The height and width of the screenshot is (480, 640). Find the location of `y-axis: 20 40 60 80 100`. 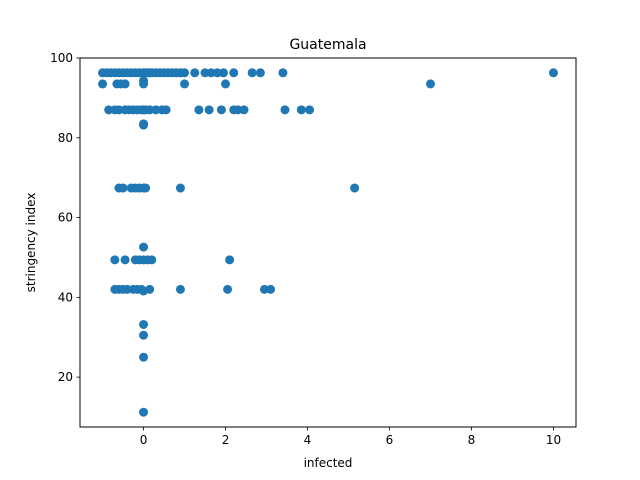

y-axis: 20 40 60 80 100 is located at coordinates (65, 217).